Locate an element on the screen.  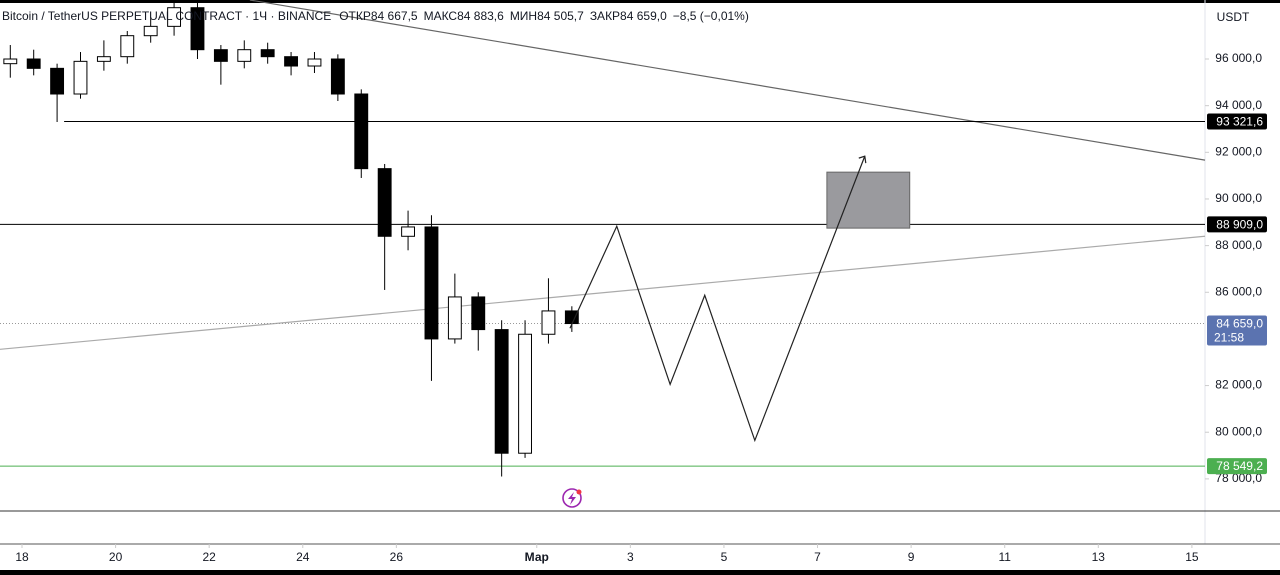
header-stat: МАКС84 883,6 is located at coordinates (464, 16).